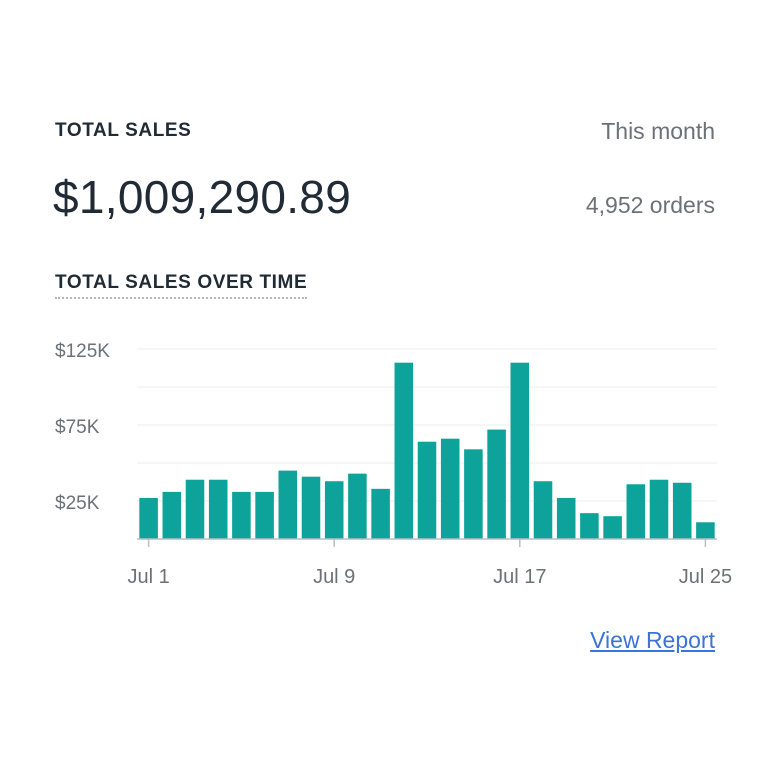 The width and height of the screenshot is (768, 769). Describe the element at coordinates (82, 351) in the screenshot. I see `y-tick-label: $125K` at that location.